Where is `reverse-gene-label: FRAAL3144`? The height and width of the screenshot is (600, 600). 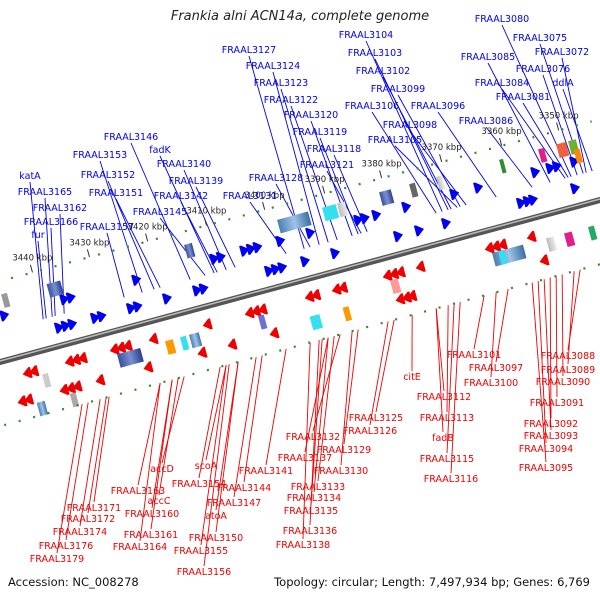 reverse-gene-label: FRAAL3144 is located at coordinates (244, 488).